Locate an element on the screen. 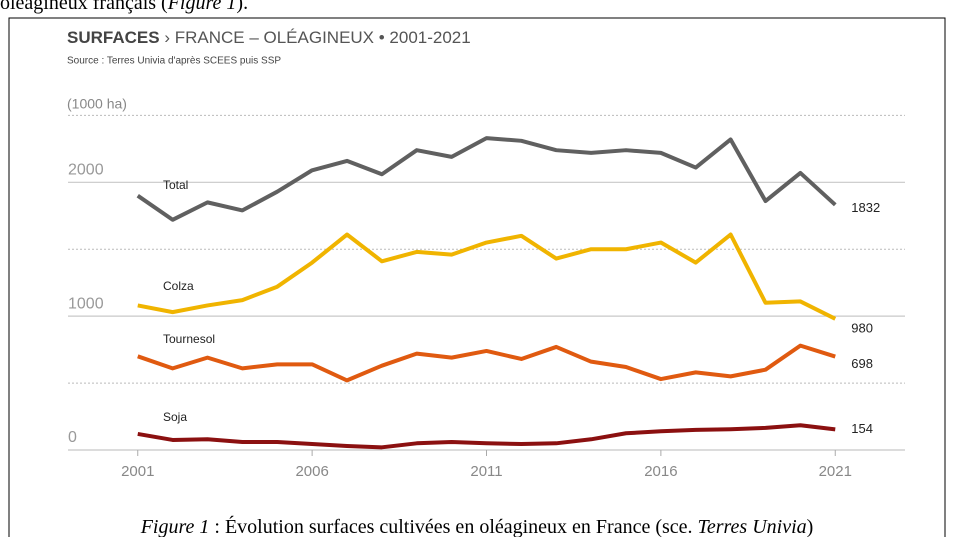  y-tick-label: 1000 is located at coordinates (86, 303).